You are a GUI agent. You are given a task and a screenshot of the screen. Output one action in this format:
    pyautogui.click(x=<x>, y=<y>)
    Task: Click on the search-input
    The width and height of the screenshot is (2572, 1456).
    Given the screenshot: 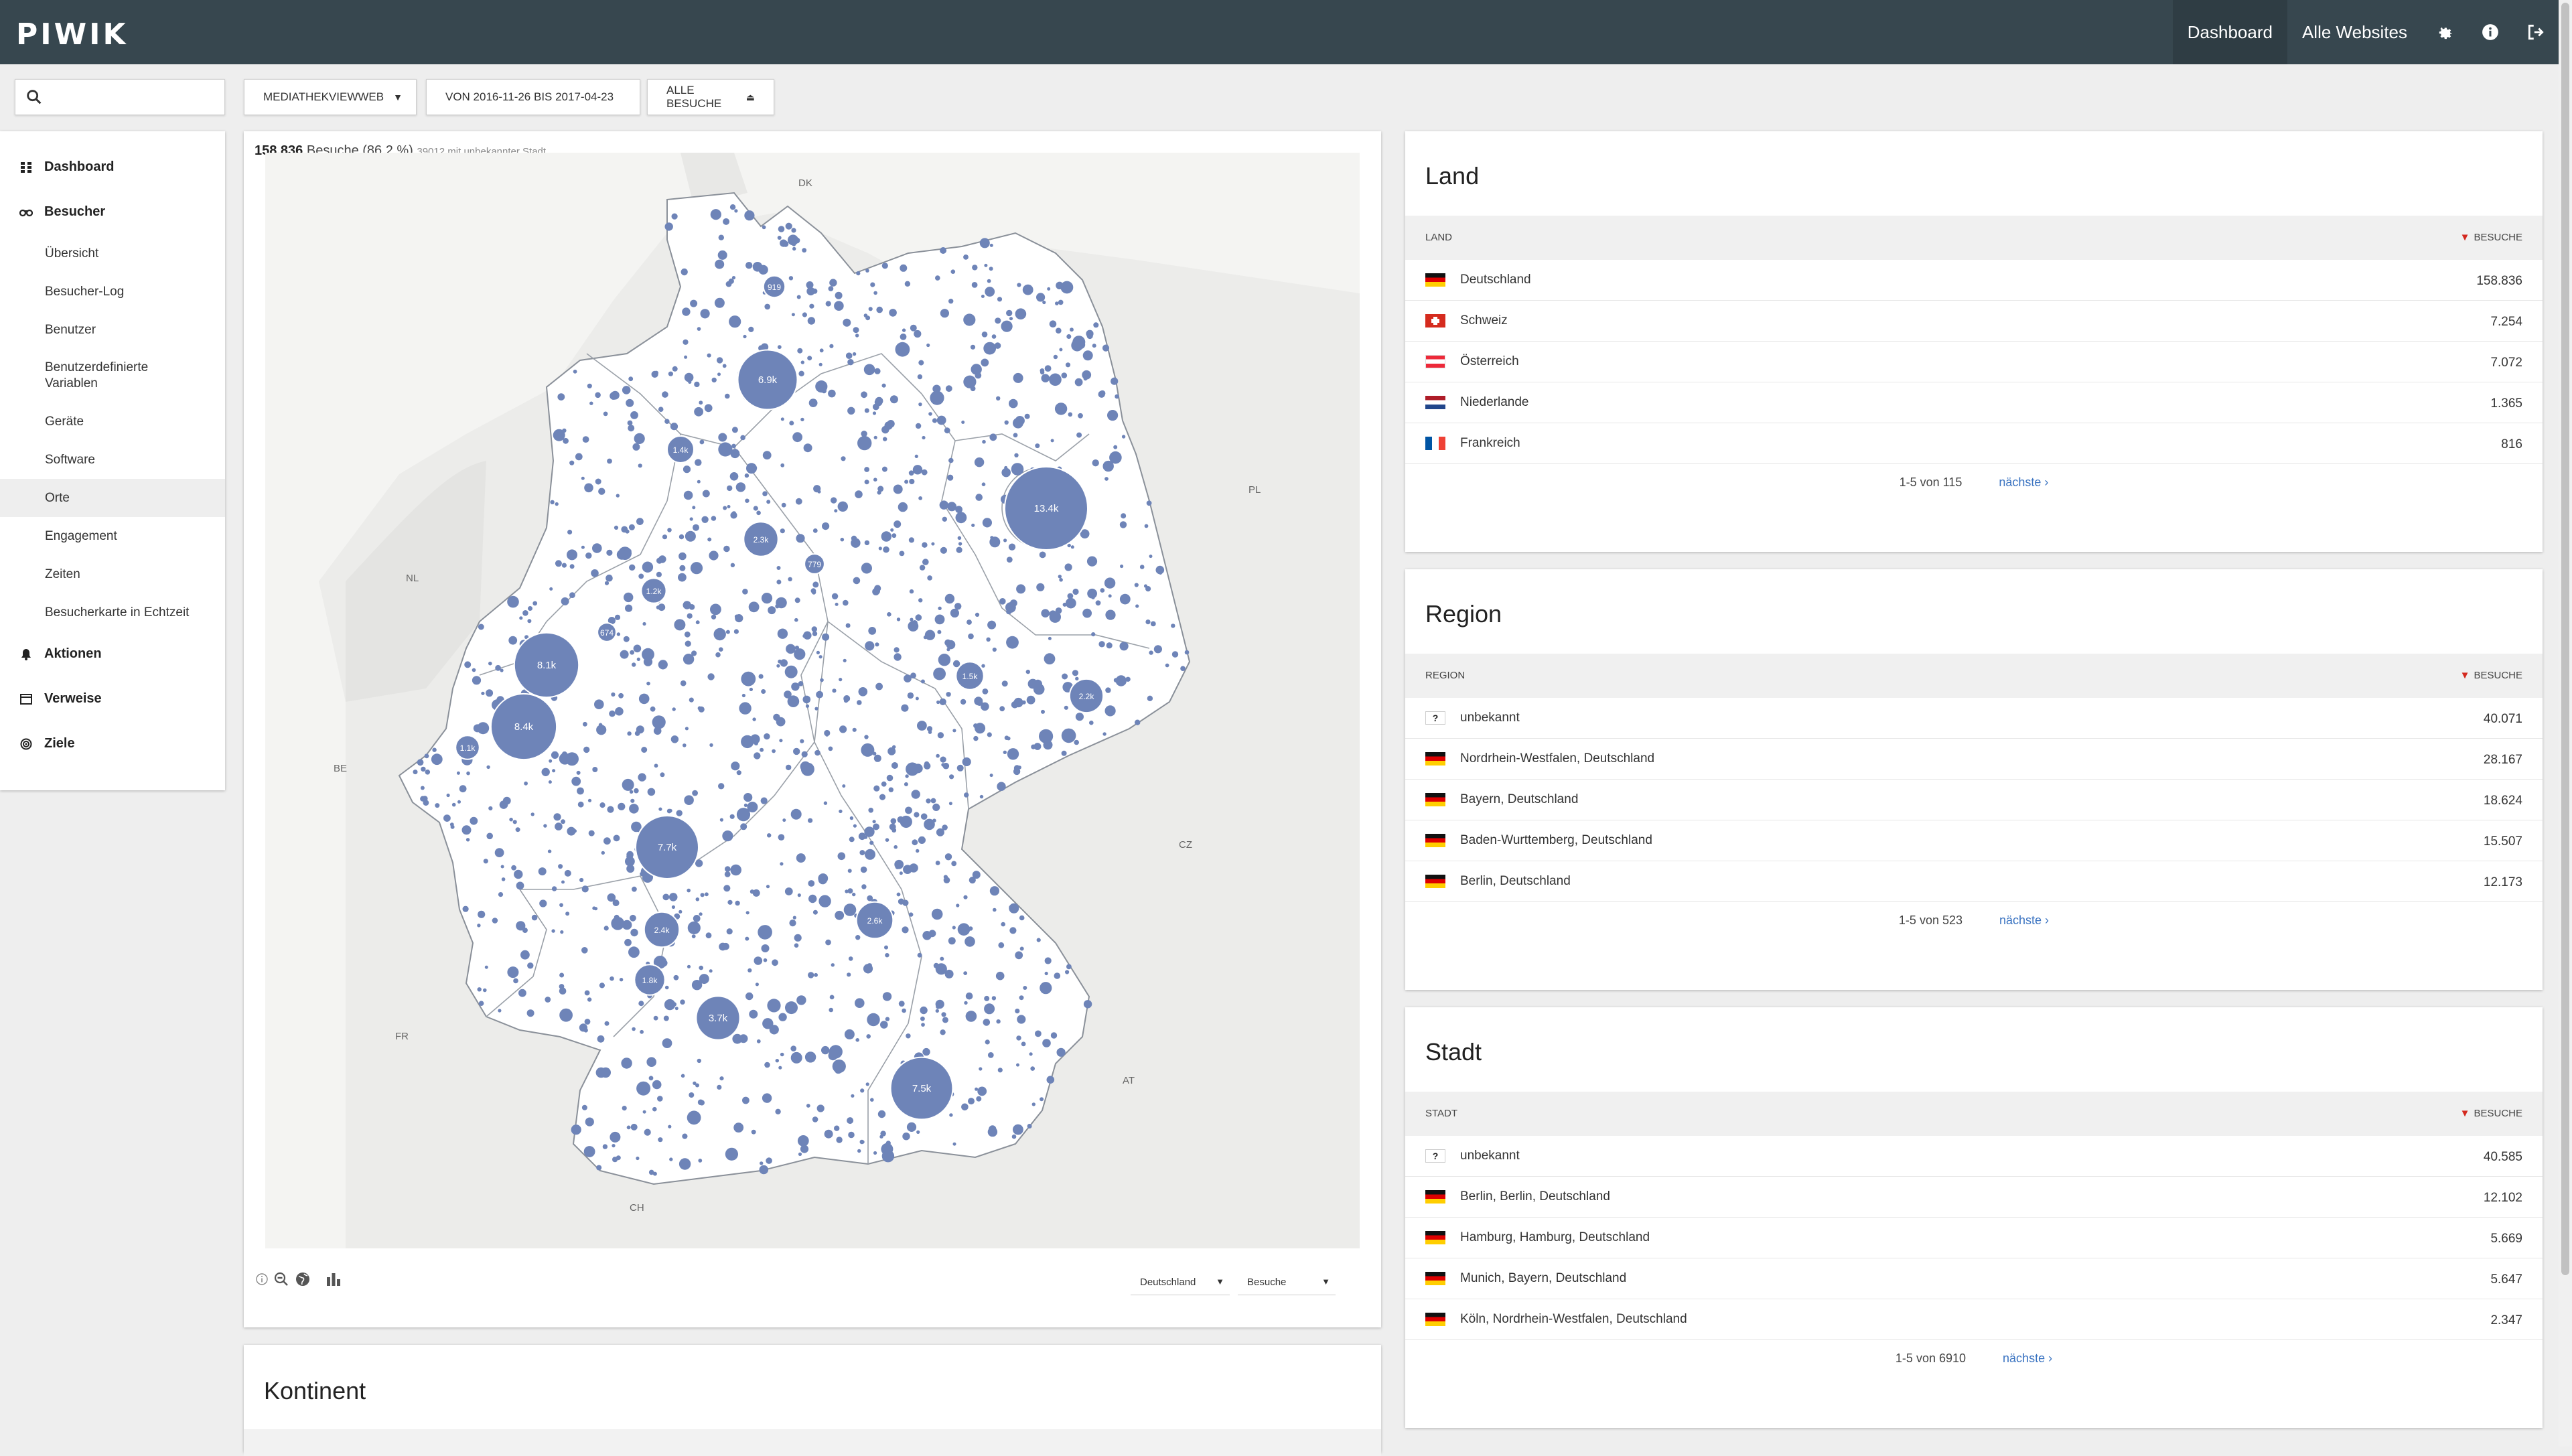 What is the action you would take?
    pyautogui.click(x=120, y=97)
    